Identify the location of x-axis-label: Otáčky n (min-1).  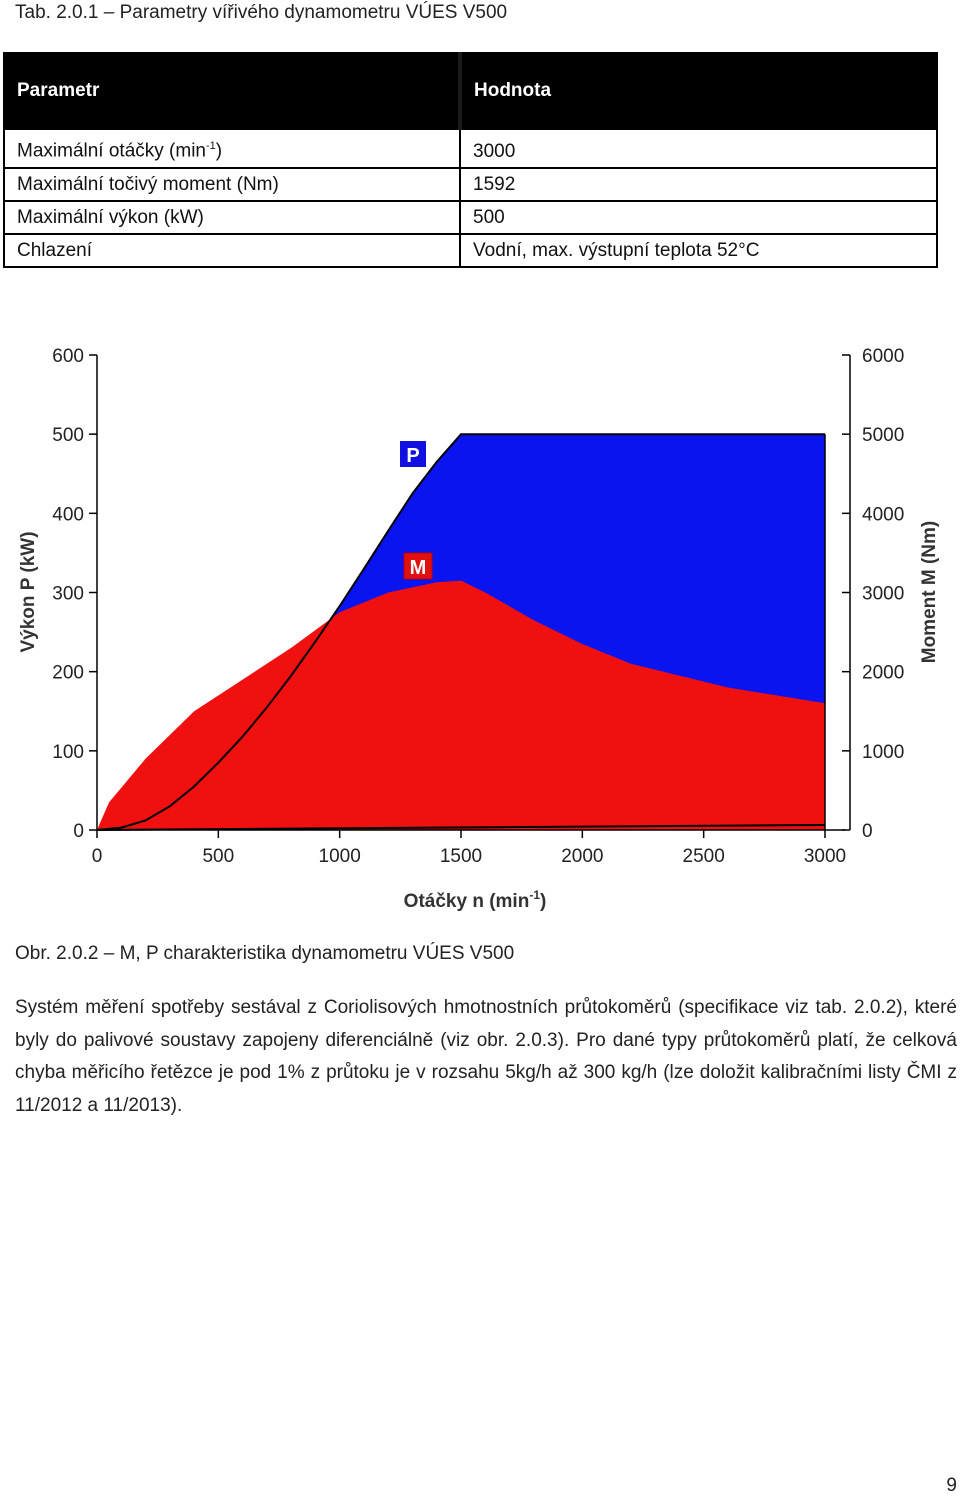
(475, 900).